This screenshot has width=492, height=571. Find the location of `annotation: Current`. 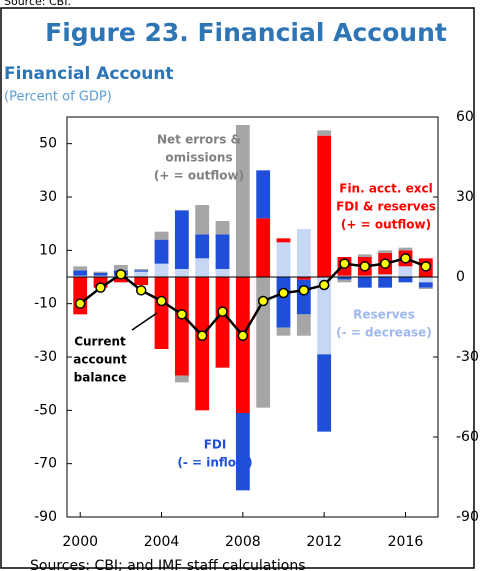

annotation: Current is located at coordinates (100, 342).